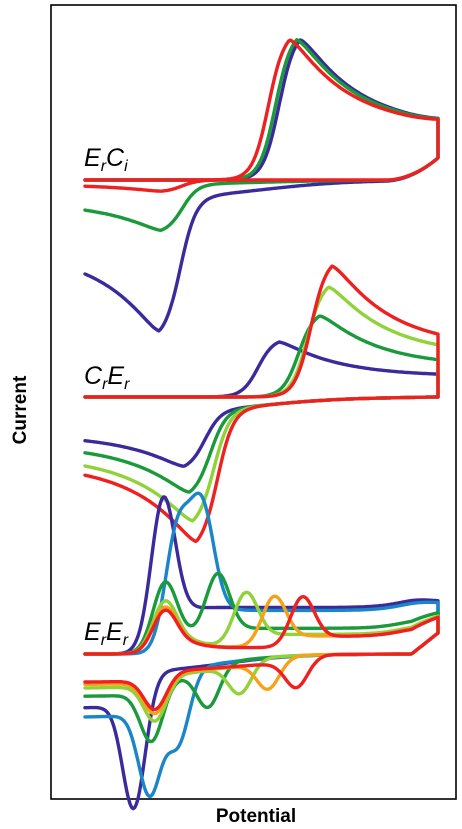 The height and width of the screenshot is (829, 462). I want to click on mechanism-label: ErCi, so click(106, 159).